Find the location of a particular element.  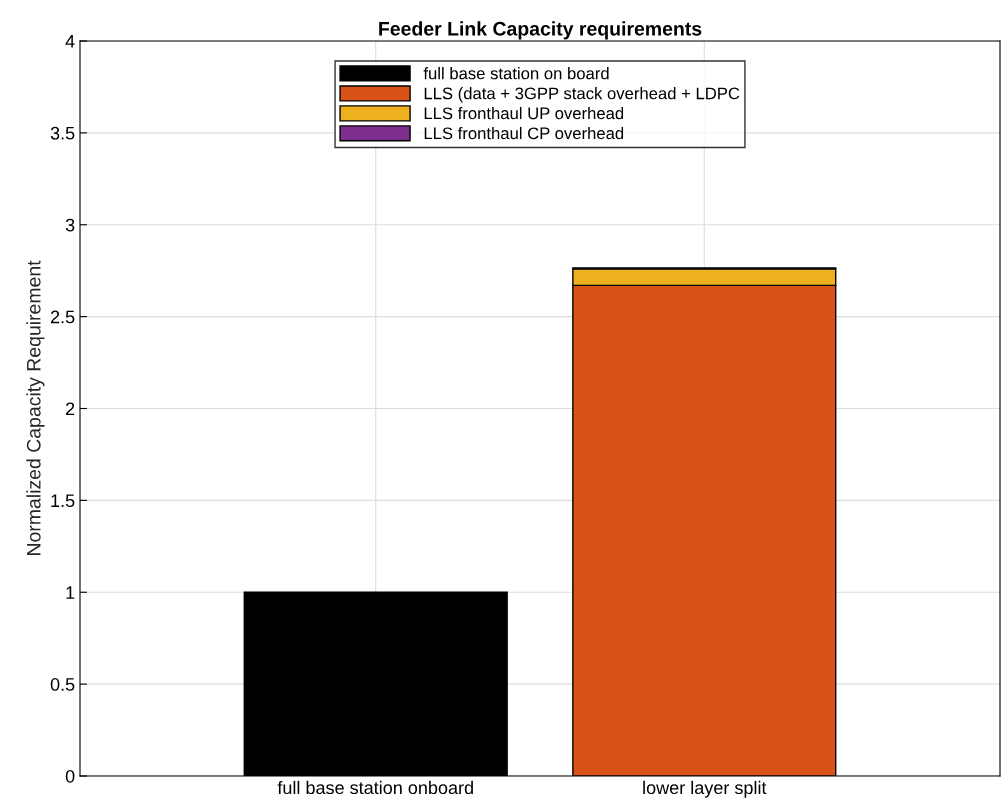

y-tick-label: 2.5 is located at coordinates (62, 317).